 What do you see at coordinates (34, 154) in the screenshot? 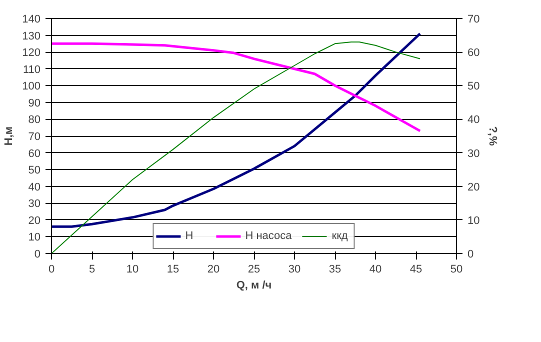
I see `y-tick-label: 60` at bounding box center [34, 154].